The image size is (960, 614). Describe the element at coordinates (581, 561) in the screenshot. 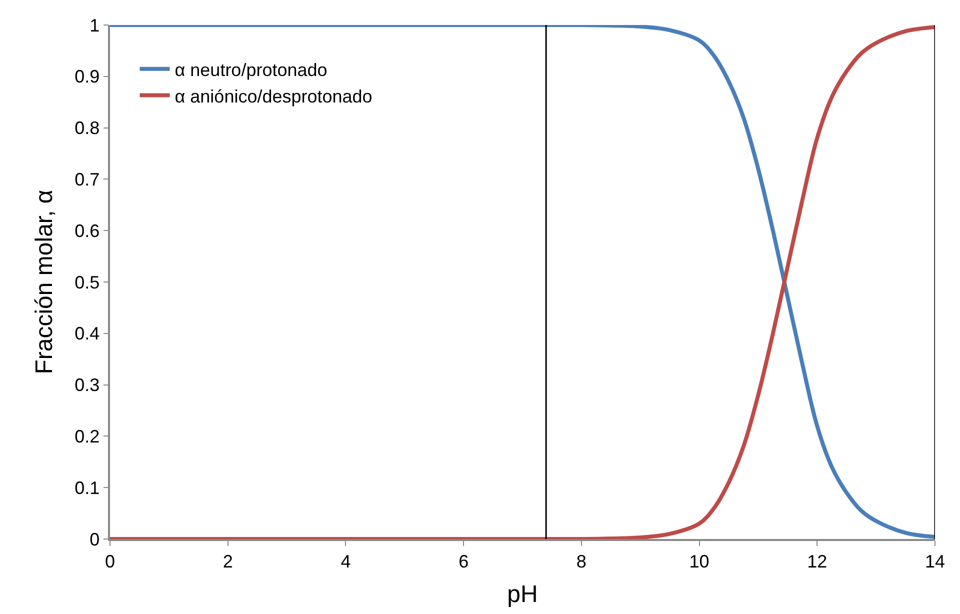

I see `x-tick-label: 8` at that location.